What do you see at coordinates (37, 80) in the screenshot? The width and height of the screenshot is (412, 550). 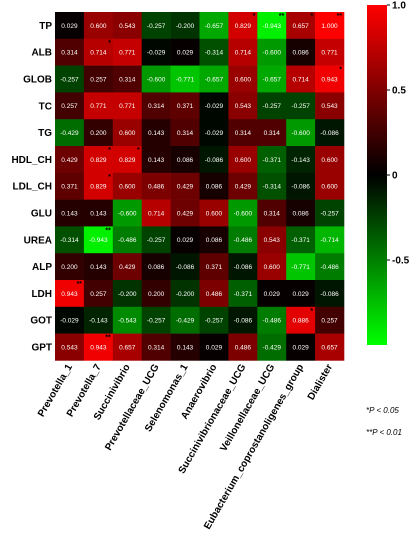 I see `row-label: GLOB` at bounding box center [37, 80].